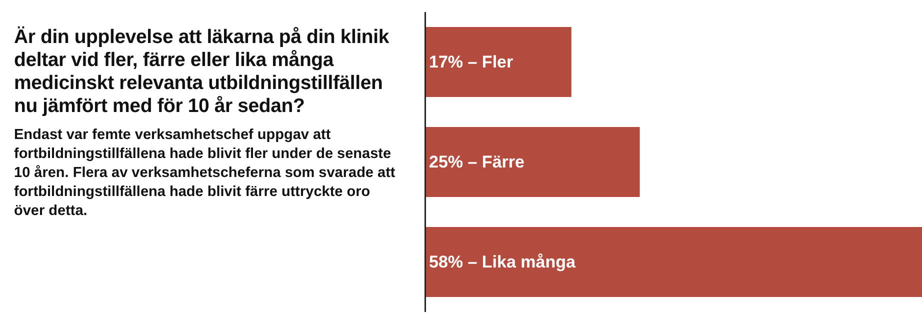 This screenshot has width=922, height=330. What do you see at coordinates (471, 62) in the screenshot?
I see `data-label: 17% – Fler` at bounding box center [471, 62].